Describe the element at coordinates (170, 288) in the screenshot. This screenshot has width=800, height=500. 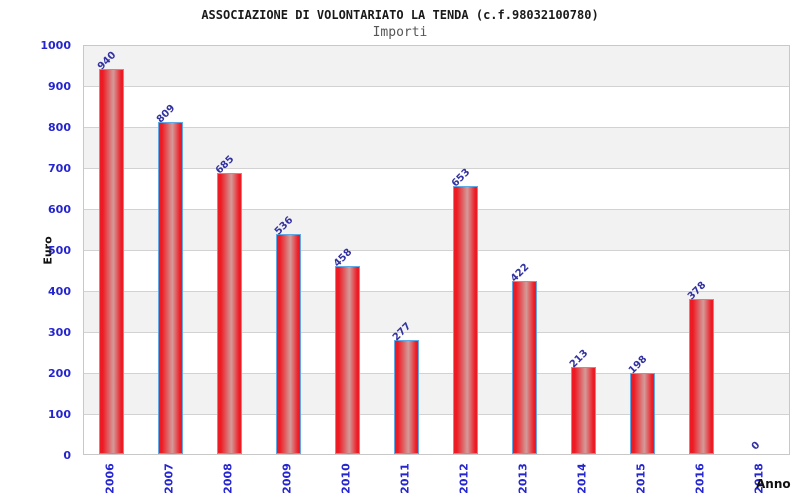
I see `bar-2007` at that location.